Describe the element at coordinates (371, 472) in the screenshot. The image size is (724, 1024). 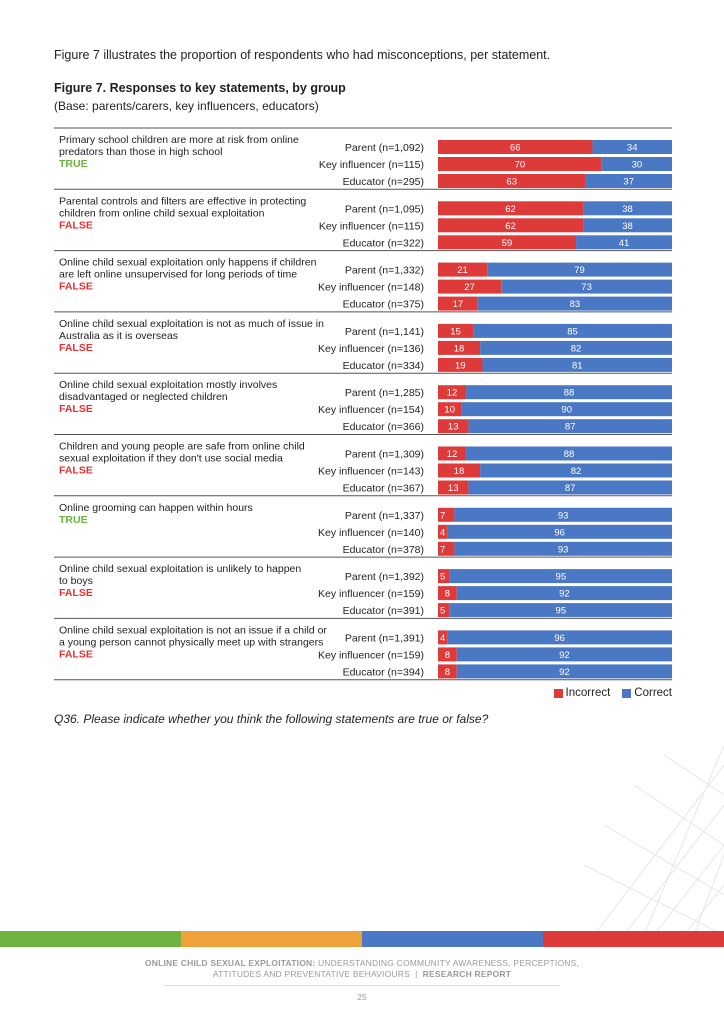
I see `row-label: Key influencer (n=143)` at that location.